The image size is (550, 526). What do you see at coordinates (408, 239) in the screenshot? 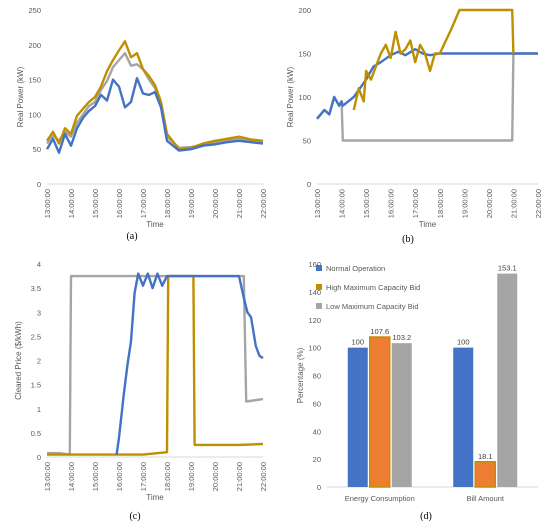
I see `panel-label: (b)` at bounding box center [408, 239].